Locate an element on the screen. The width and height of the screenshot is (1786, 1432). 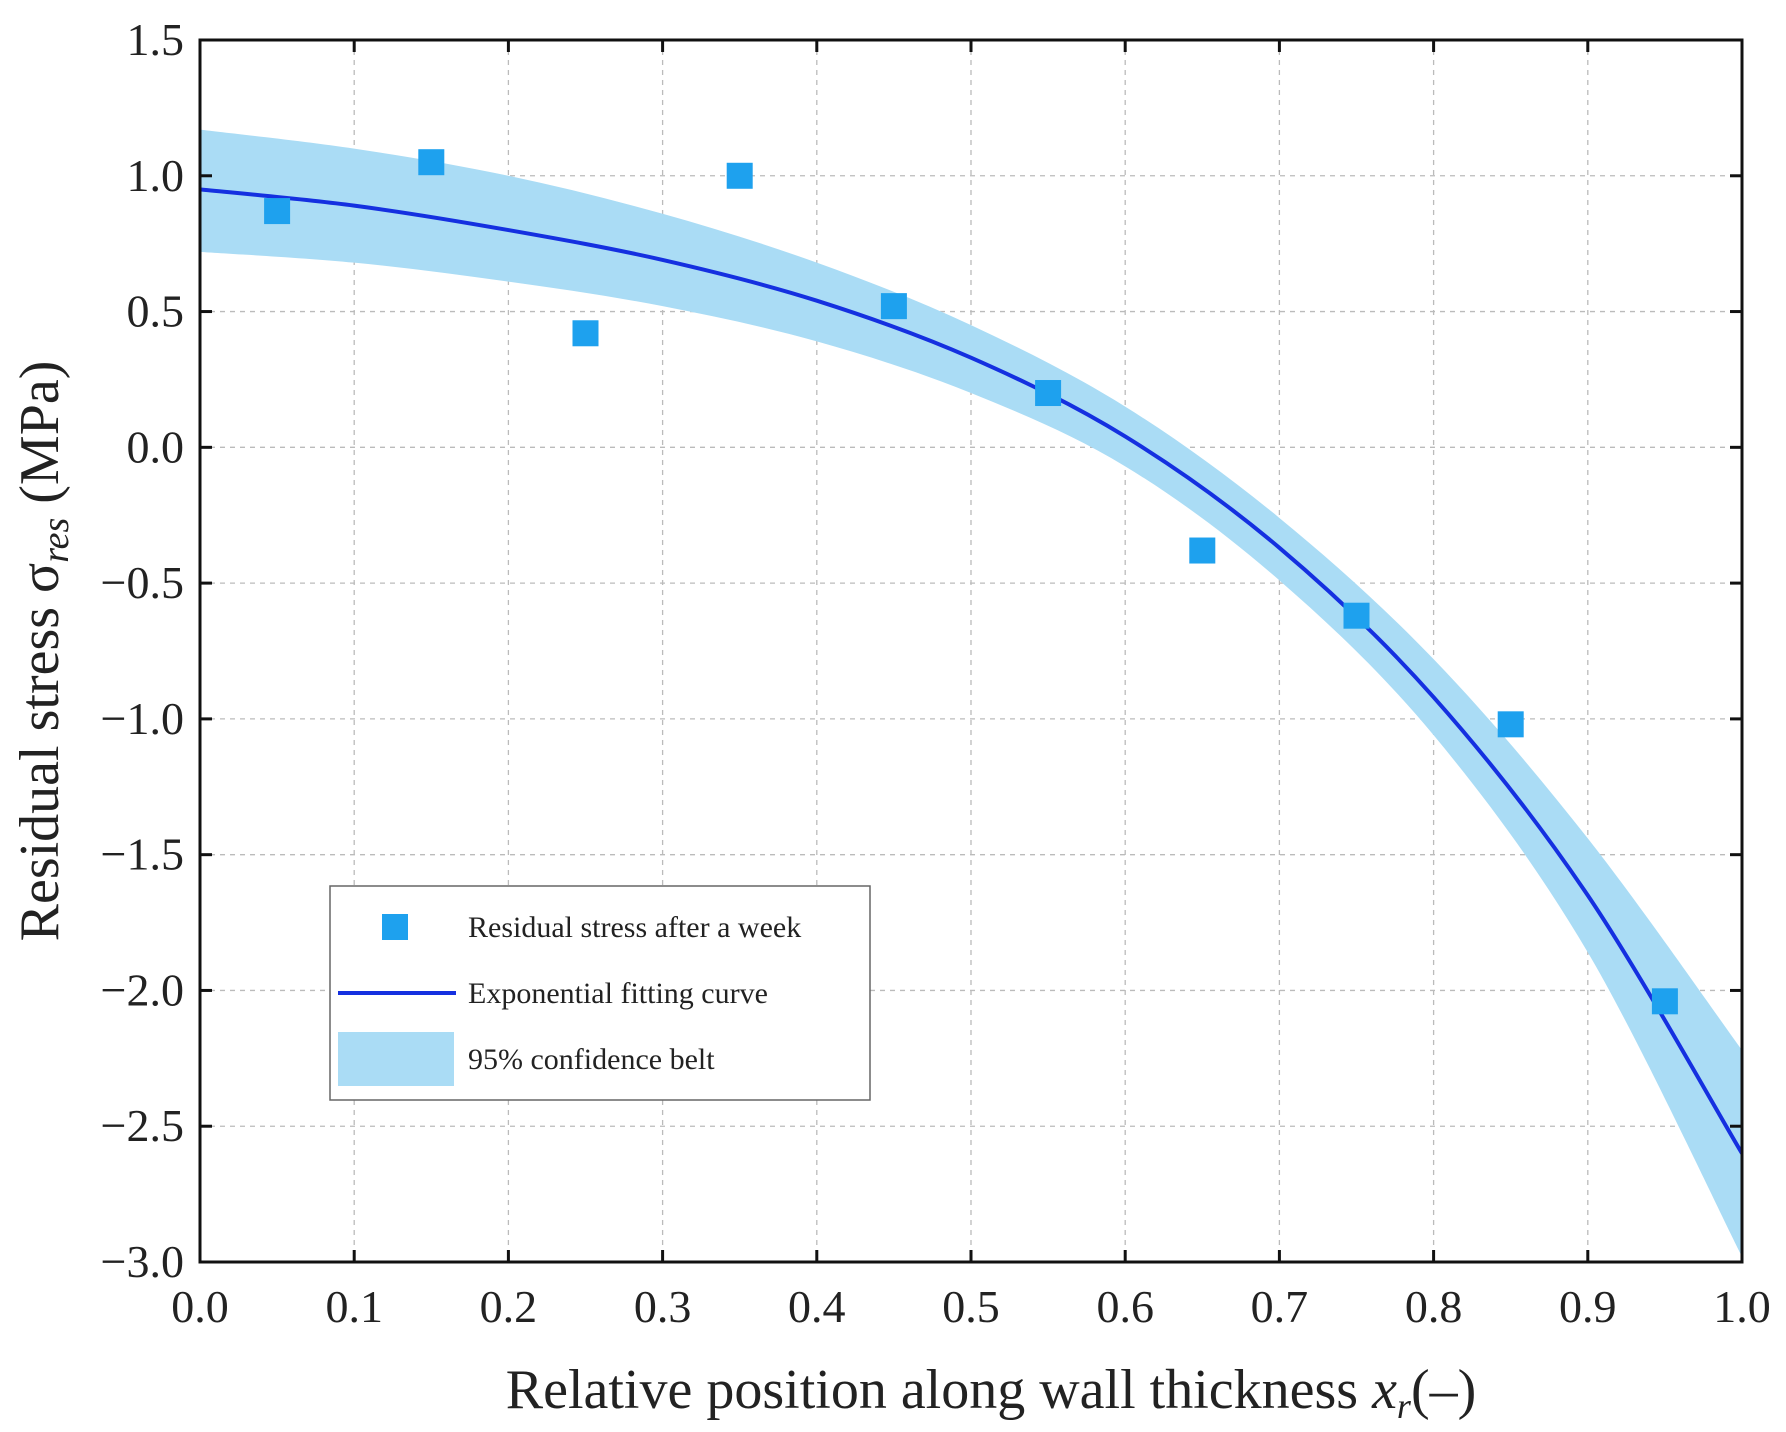
x-axis-title-main: Relative position along wall thickness is located at coordinates (939, 1390).